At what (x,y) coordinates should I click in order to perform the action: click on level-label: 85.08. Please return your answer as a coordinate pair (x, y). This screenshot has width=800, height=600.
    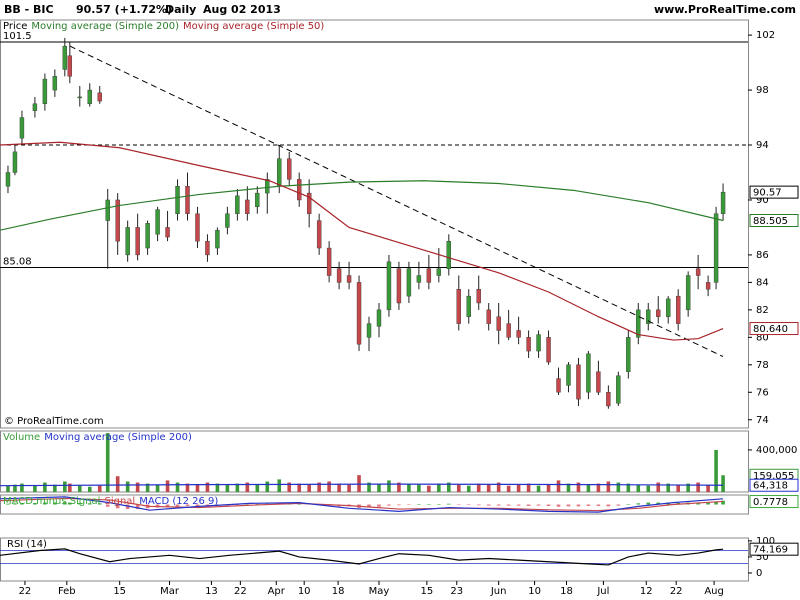
    Looking at the image, I should click on (17, 262).